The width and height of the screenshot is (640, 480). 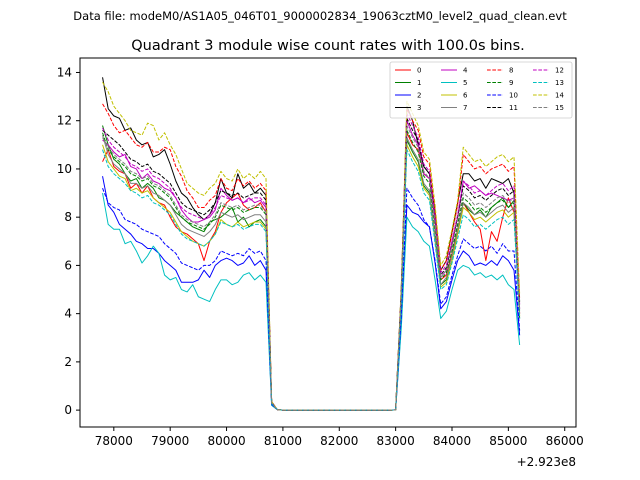 I want to click on legend-box, so click(x=481, y=90).